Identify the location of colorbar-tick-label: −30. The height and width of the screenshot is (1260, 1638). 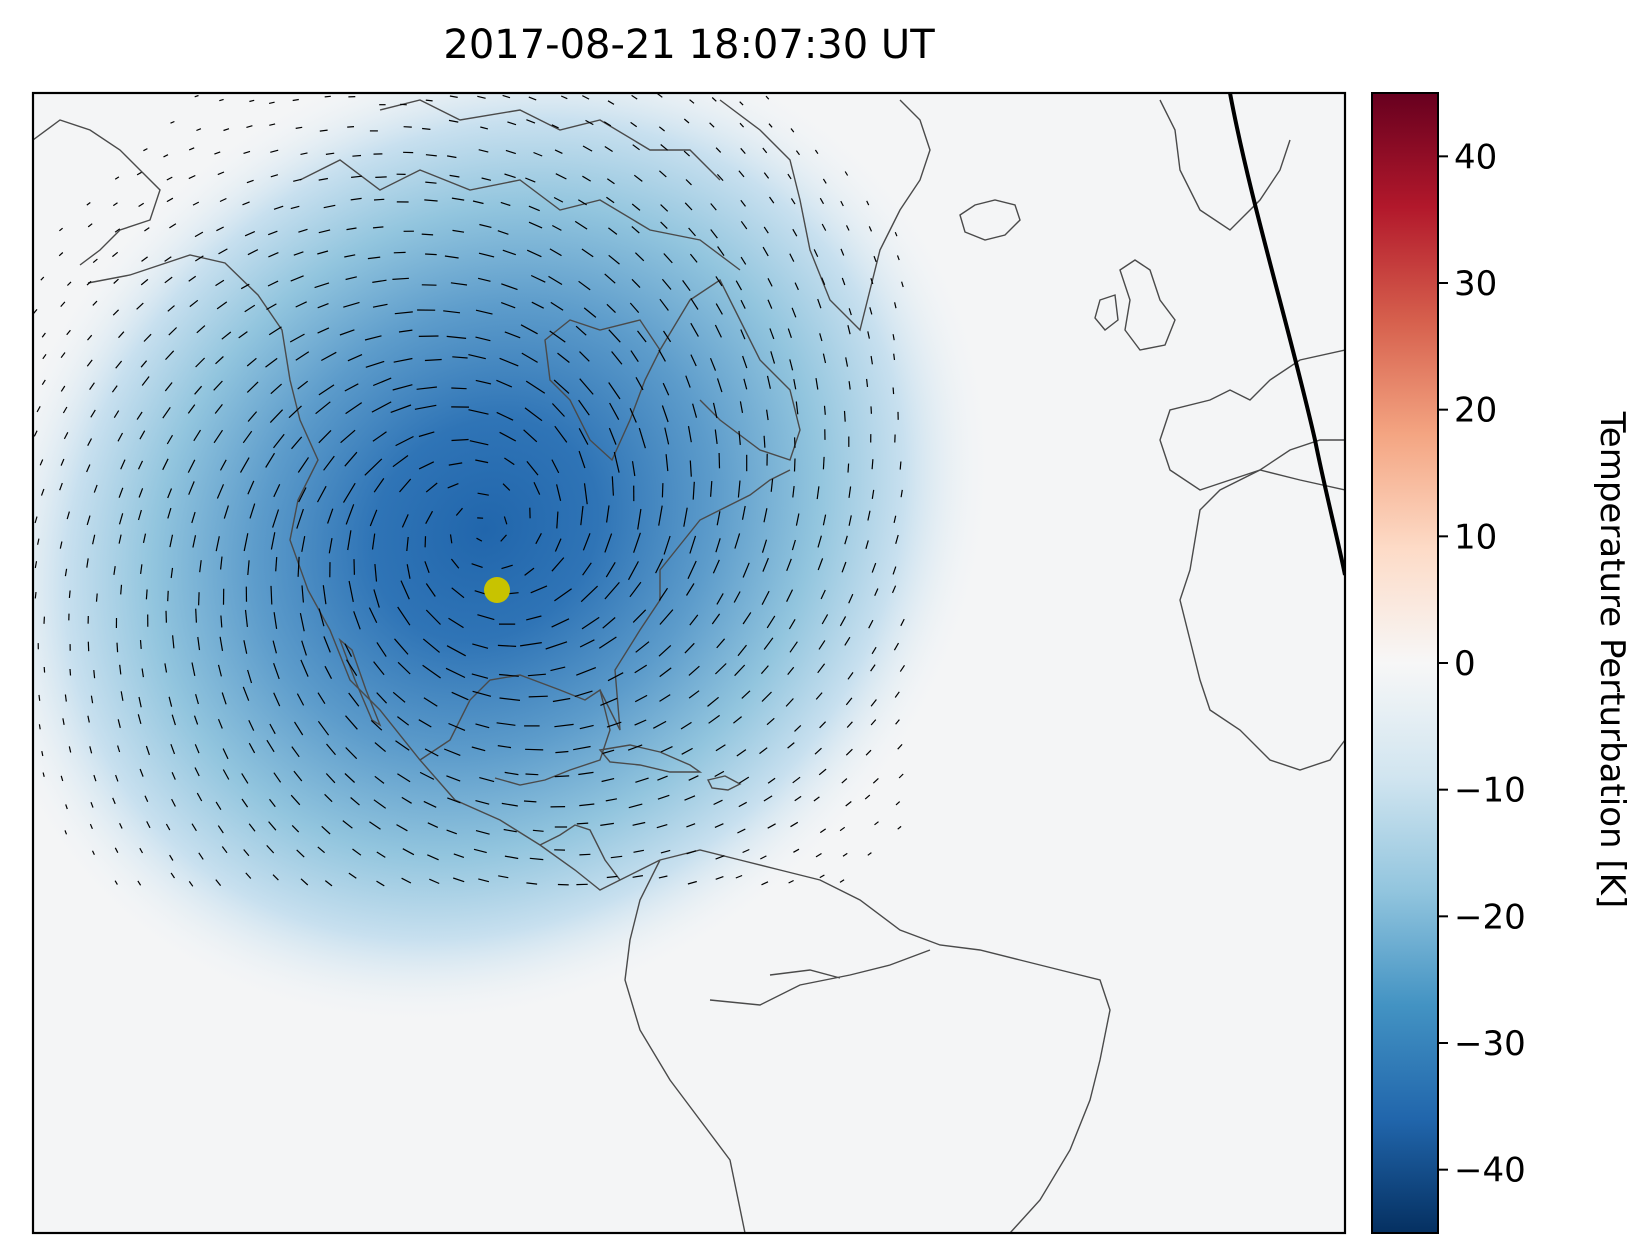
(1490, 1044).